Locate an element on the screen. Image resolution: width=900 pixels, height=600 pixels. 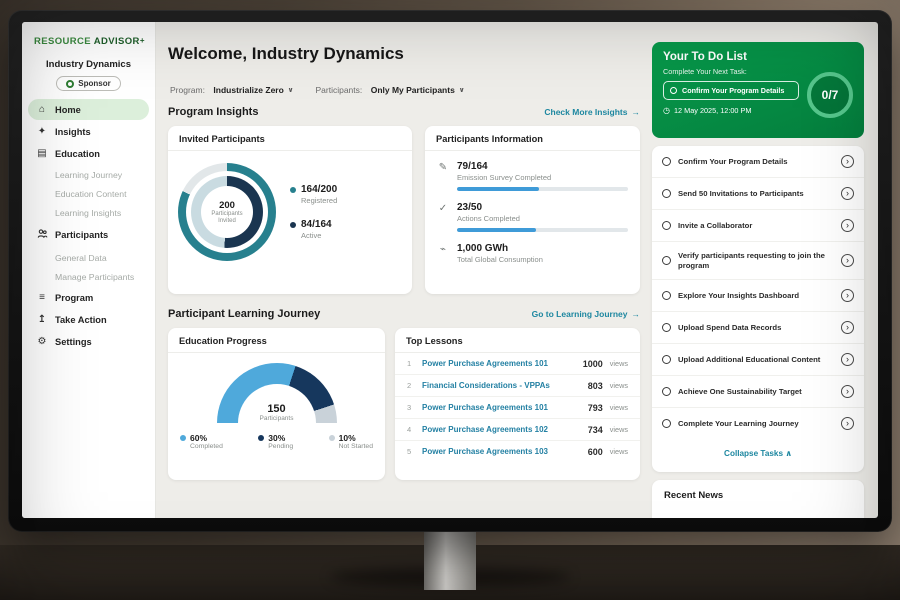
sidebar-item-learning-journey: Learning Journey is located at coordinates (89, 174).